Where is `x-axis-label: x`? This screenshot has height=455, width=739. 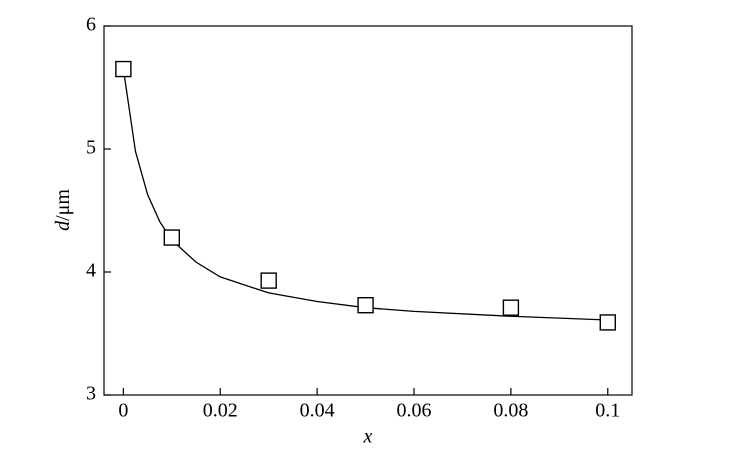 x-axis-label: x is located at coordinates (368, 437).